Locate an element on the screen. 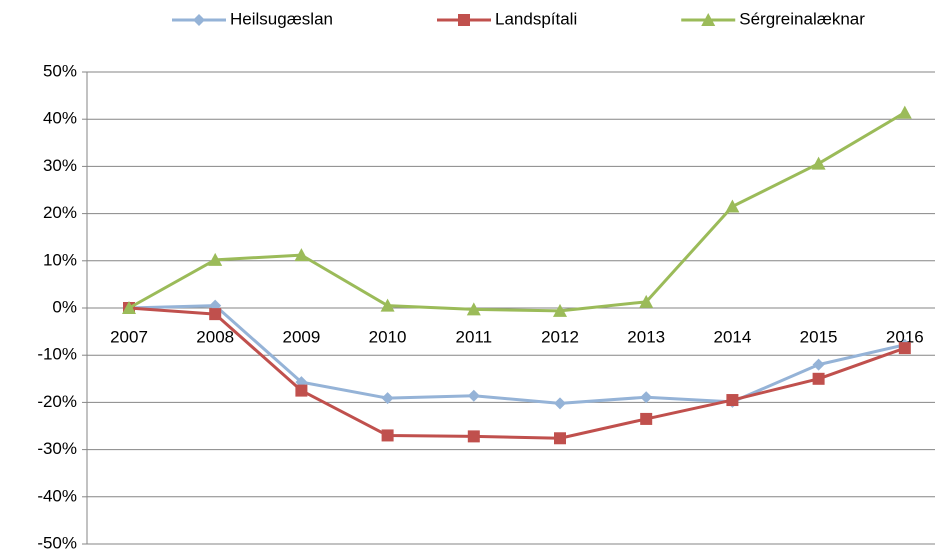 This screenshot has height=556, width=949. y-tick-label: -40% is located at coordinates (57, 495).